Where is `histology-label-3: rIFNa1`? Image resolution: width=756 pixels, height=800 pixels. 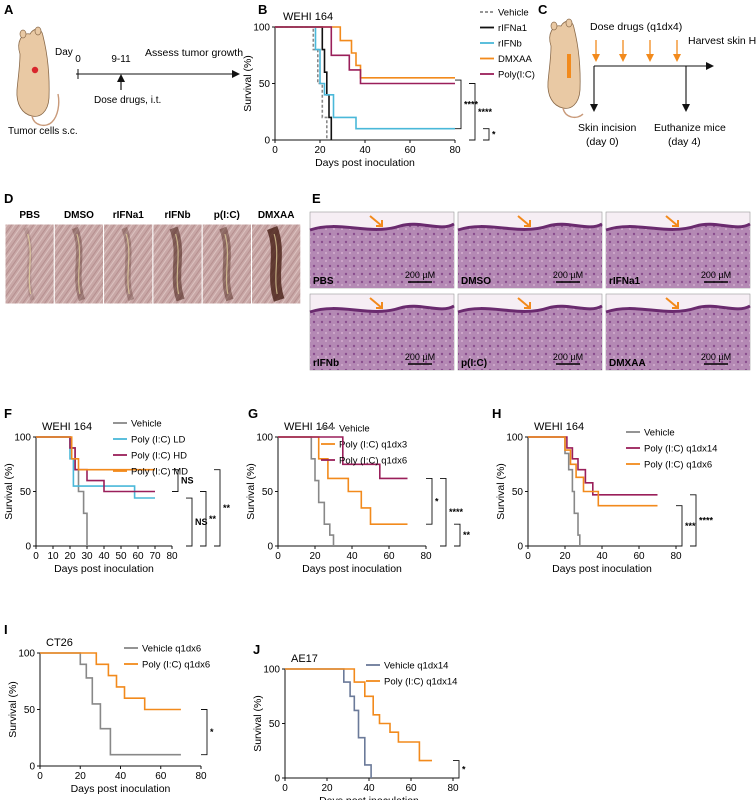
histology-label-3: rIFNa1 is located at coordinates (625, 281).